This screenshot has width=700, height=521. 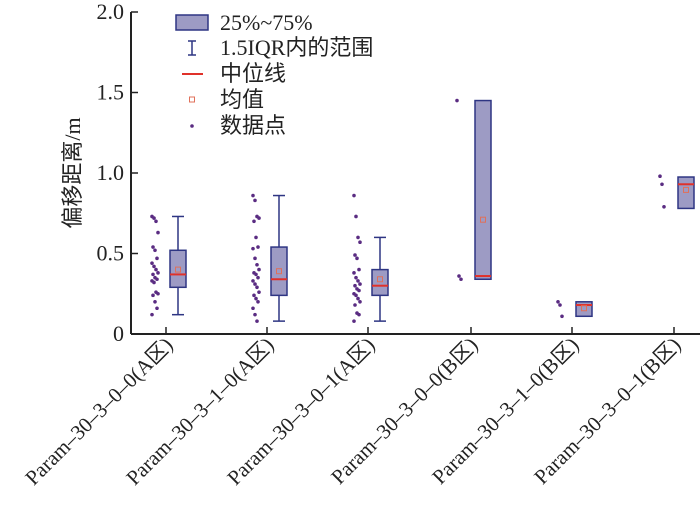 I want to click on y-tick-label: 2.0, so click(x=111, y=12).